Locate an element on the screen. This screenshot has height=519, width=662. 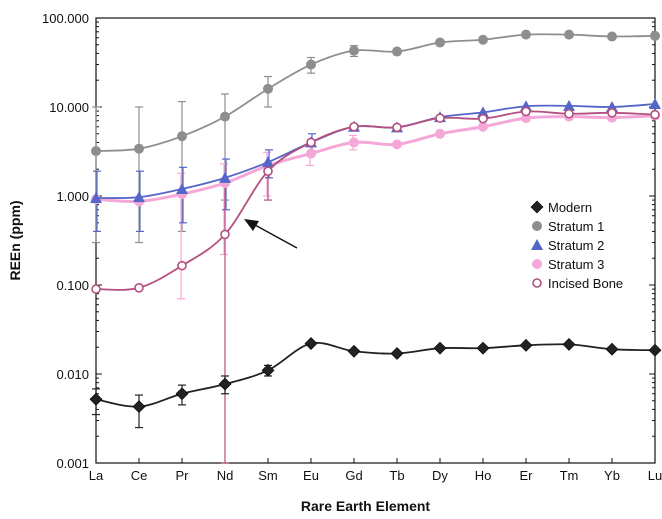
y-tick-label: 1.000 is located at coordinates (72, 196).